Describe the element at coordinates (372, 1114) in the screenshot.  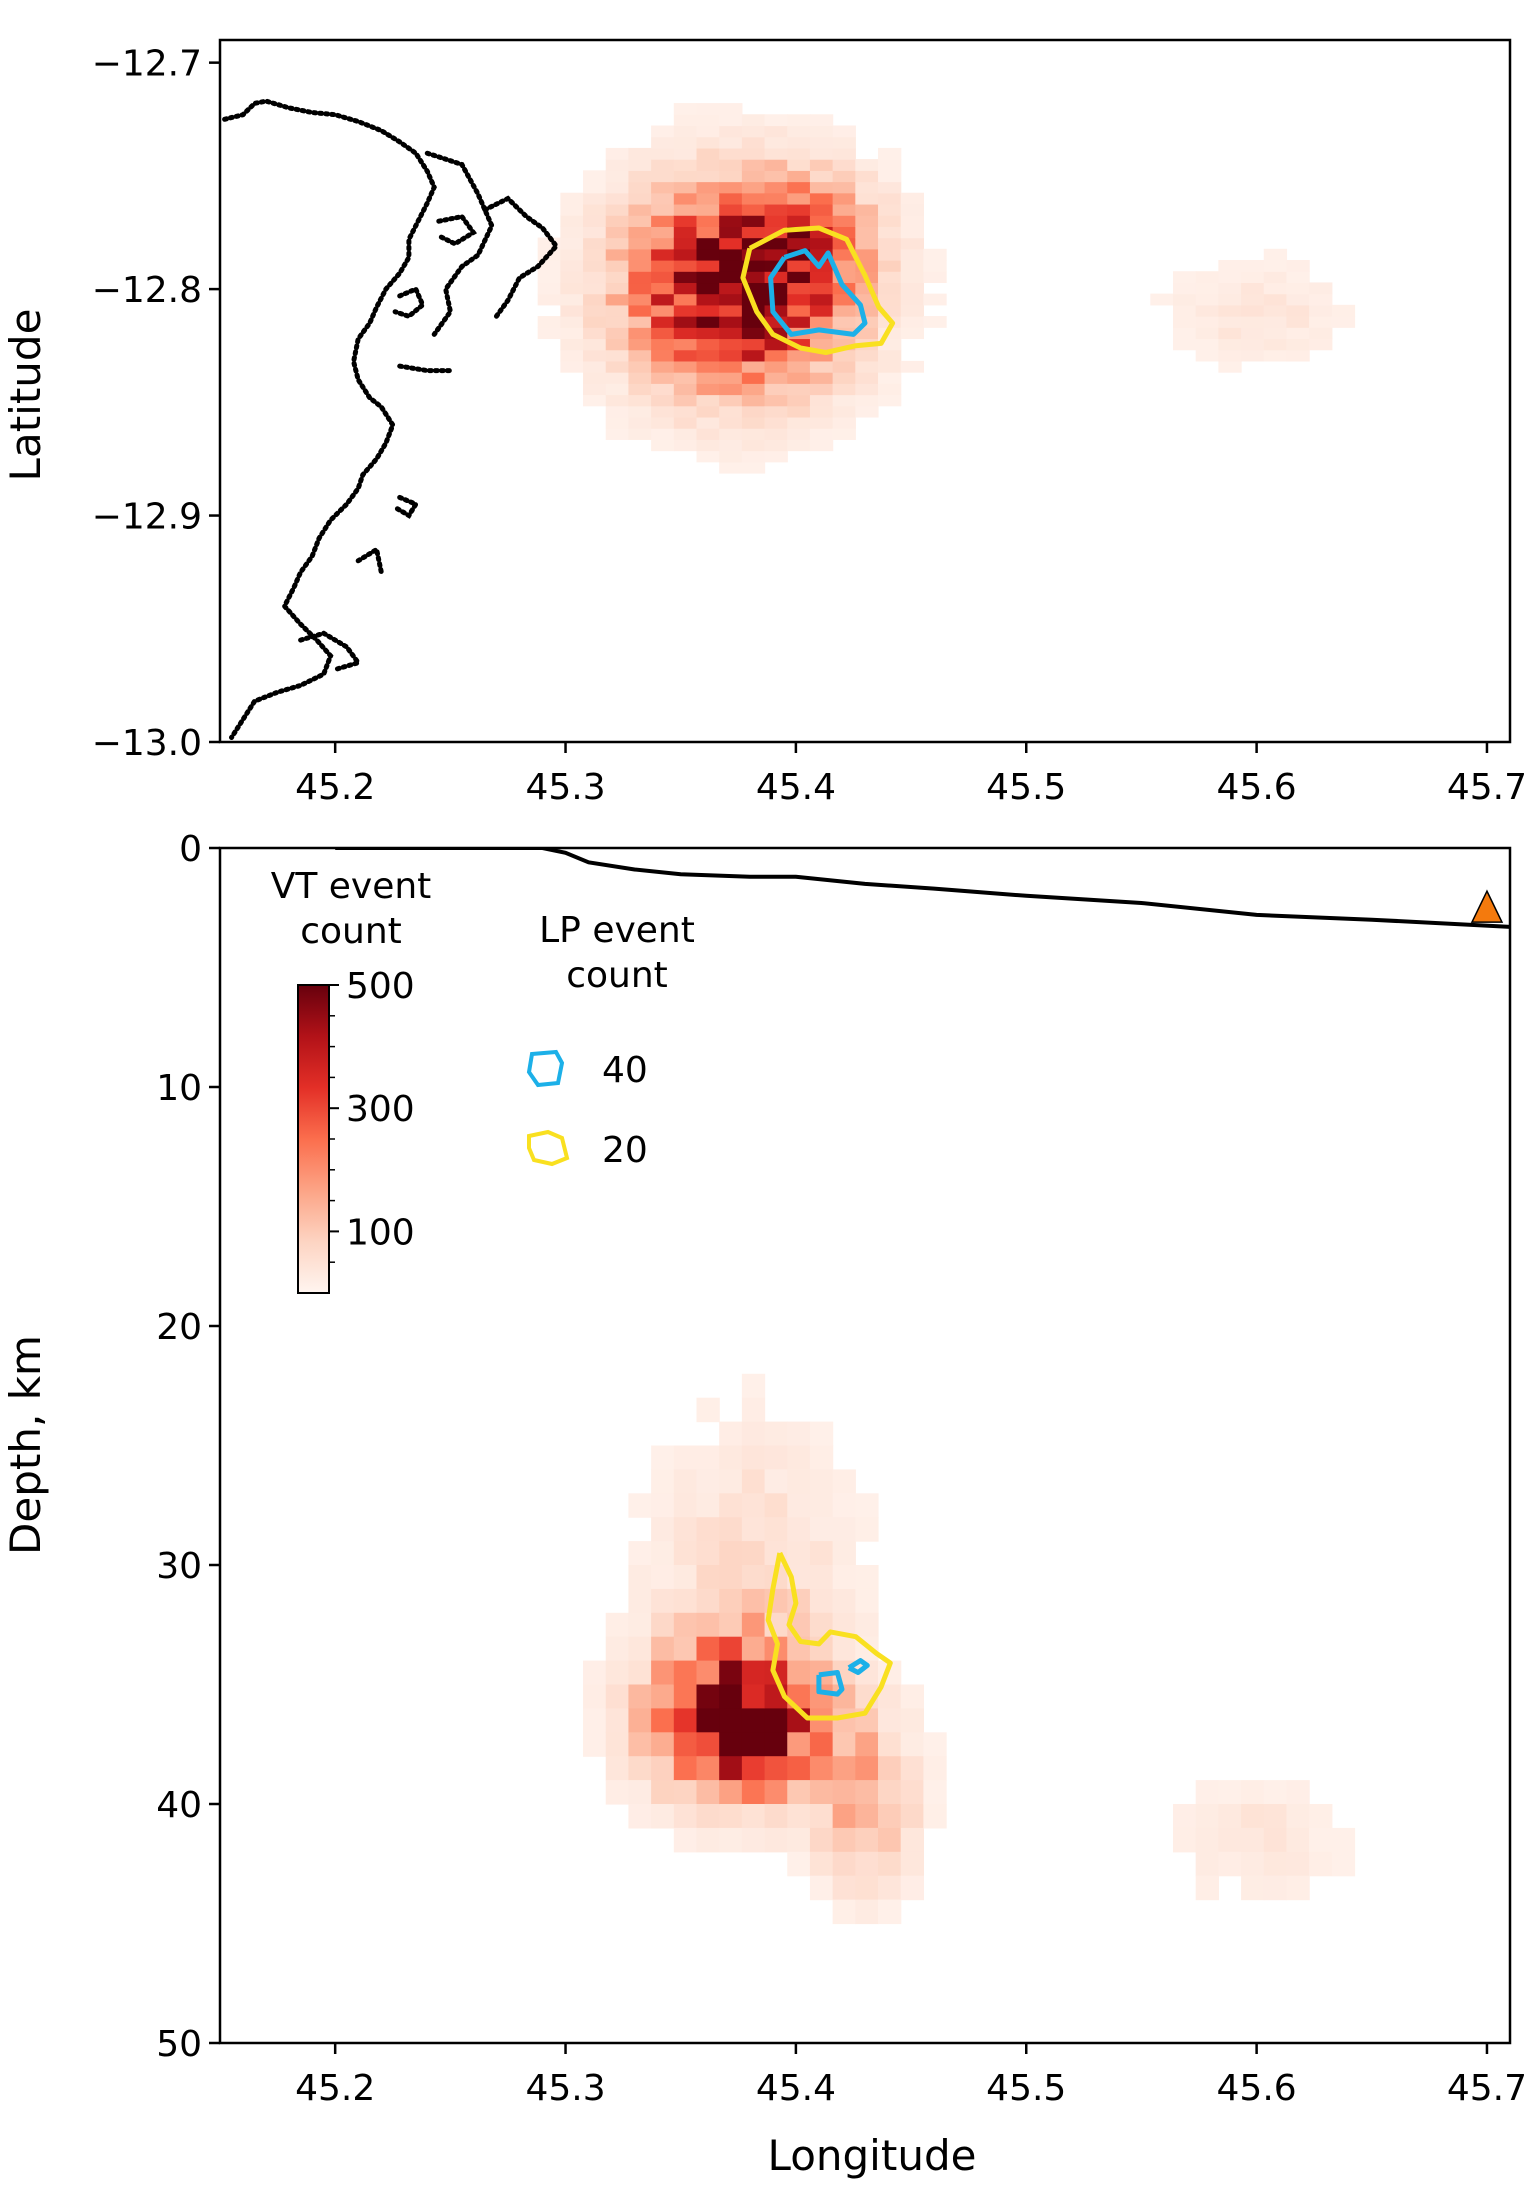
I see `colorbar-ticks: 500 300 100` at that location.